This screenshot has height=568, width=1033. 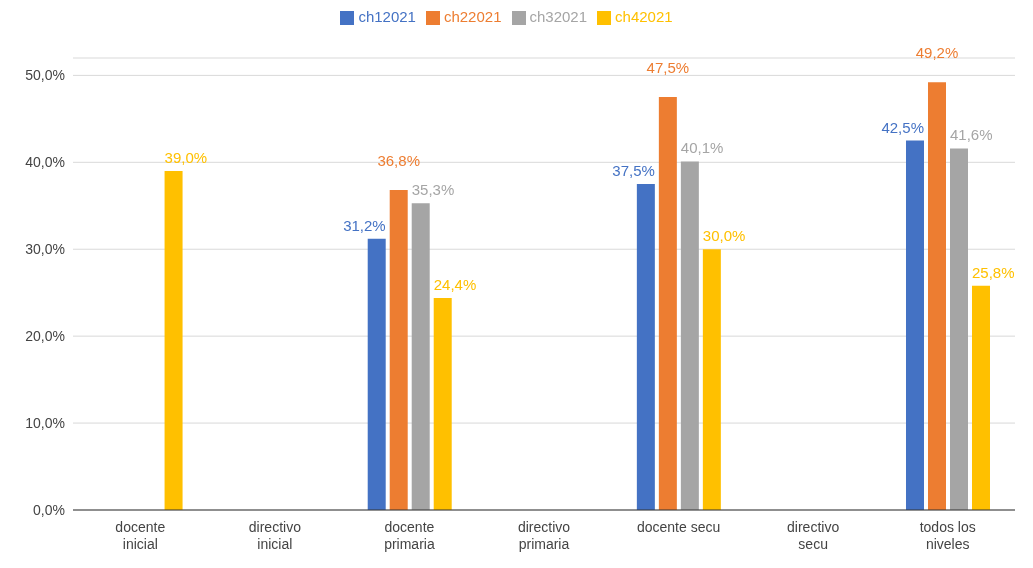 I want to click on x-tick-label: directivo secu, so click(x=813, y=535).